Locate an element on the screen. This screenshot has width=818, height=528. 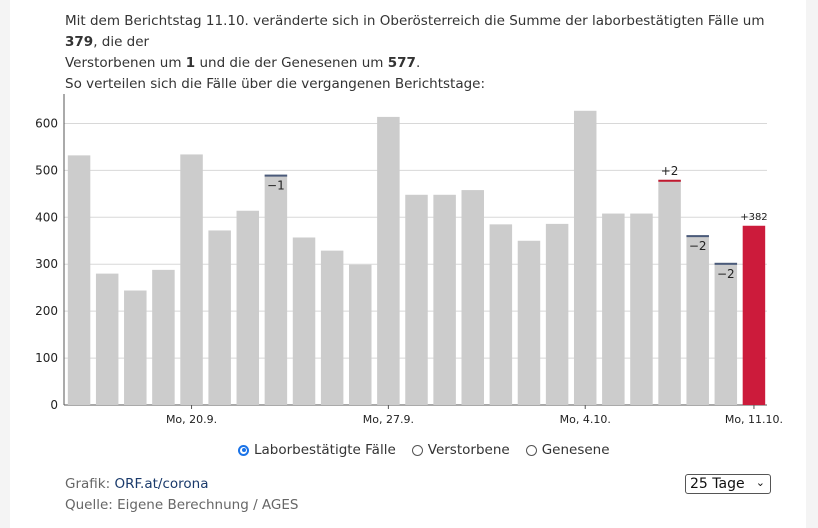
credit-link: ORF.at/corona is located at coordinates (161, 484).